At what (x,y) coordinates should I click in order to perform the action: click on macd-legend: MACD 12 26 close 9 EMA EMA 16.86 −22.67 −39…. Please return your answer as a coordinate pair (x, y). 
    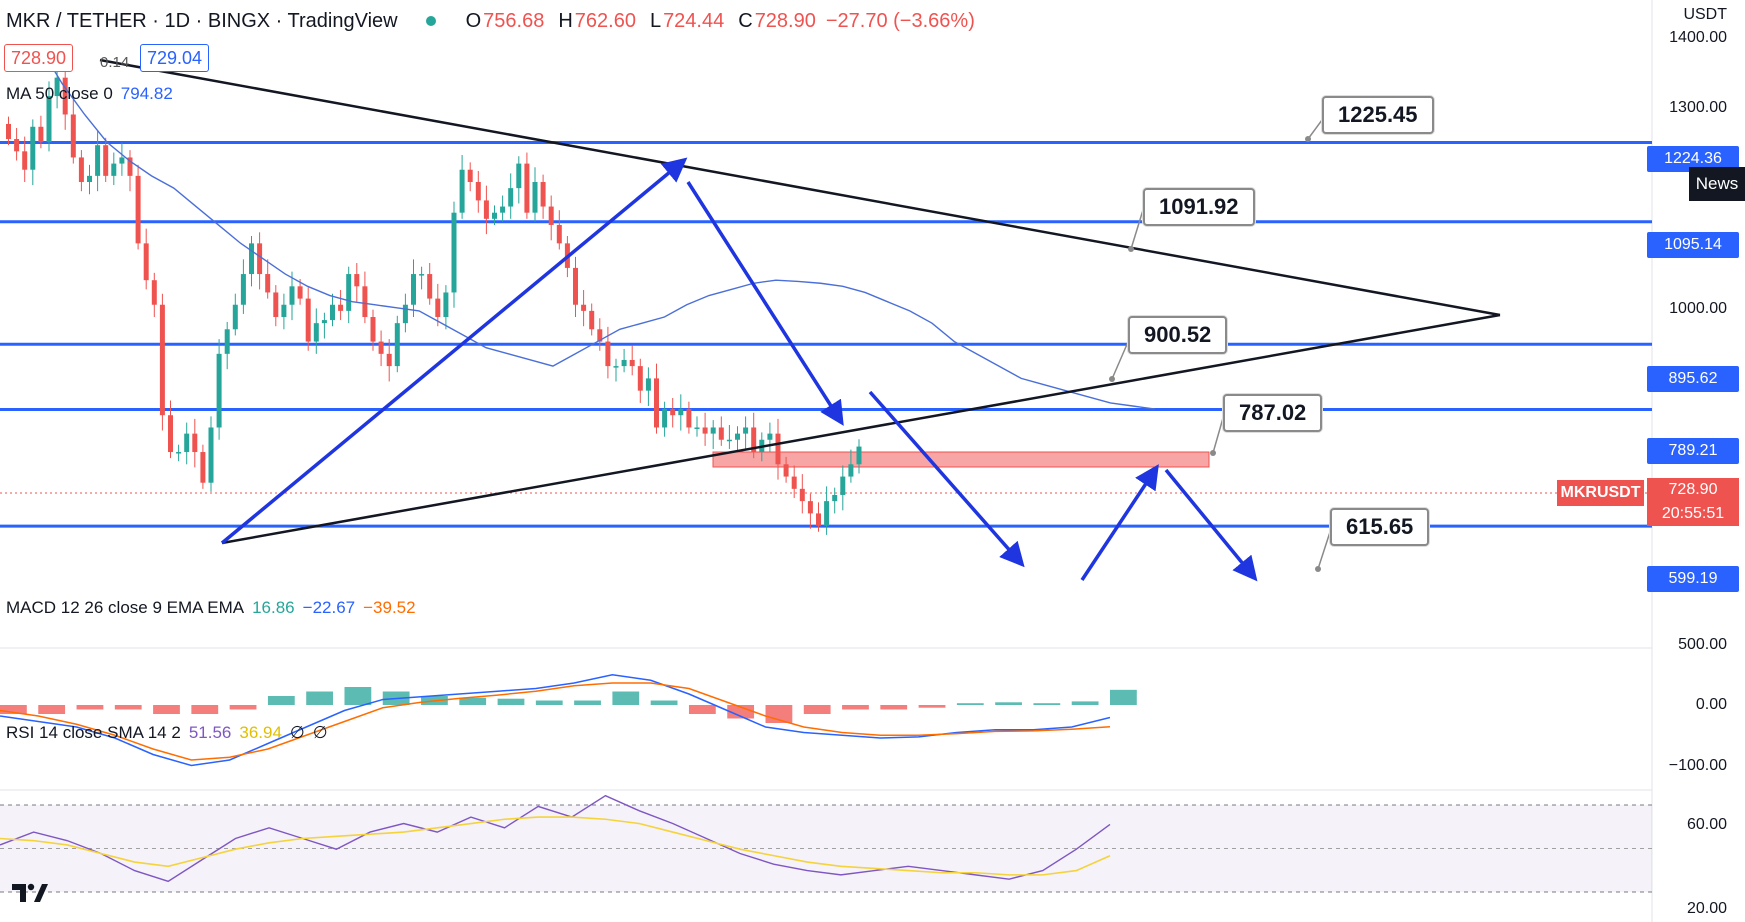
    Looking at the image, I should click on (215, 608).